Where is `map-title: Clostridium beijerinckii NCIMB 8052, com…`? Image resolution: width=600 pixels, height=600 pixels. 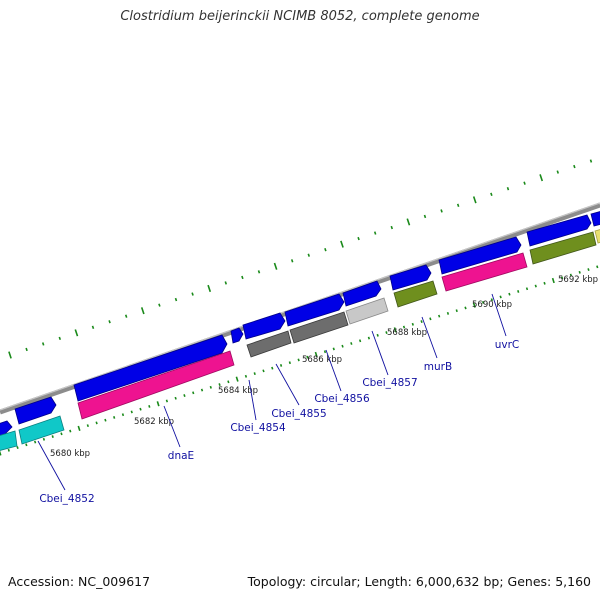 map-title: Clostridium beijerinckii NCIMB 8052, com… is located at coordinates (300, 16).